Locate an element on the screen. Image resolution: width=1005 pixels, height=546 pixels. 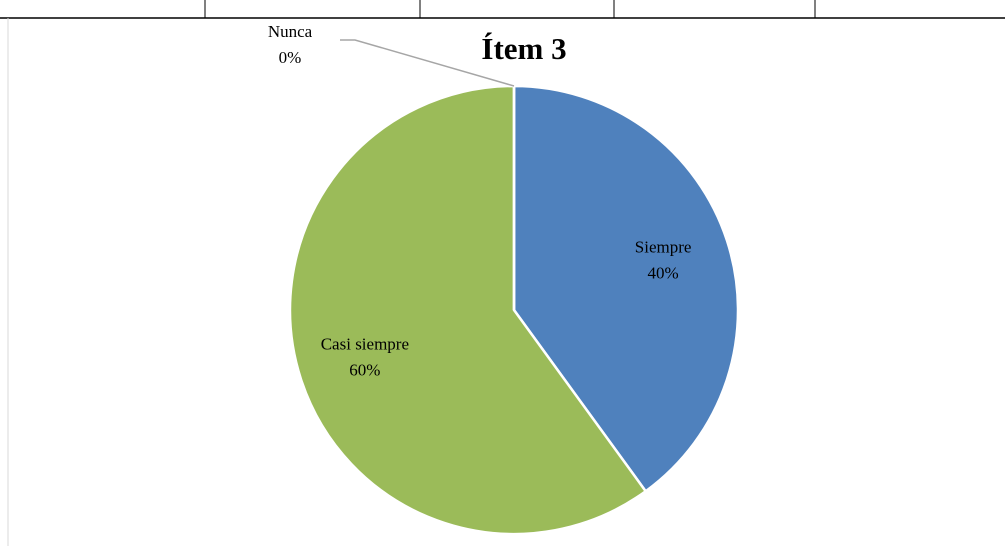
slice-value-label: 40% is located at coordinates (663, 272).